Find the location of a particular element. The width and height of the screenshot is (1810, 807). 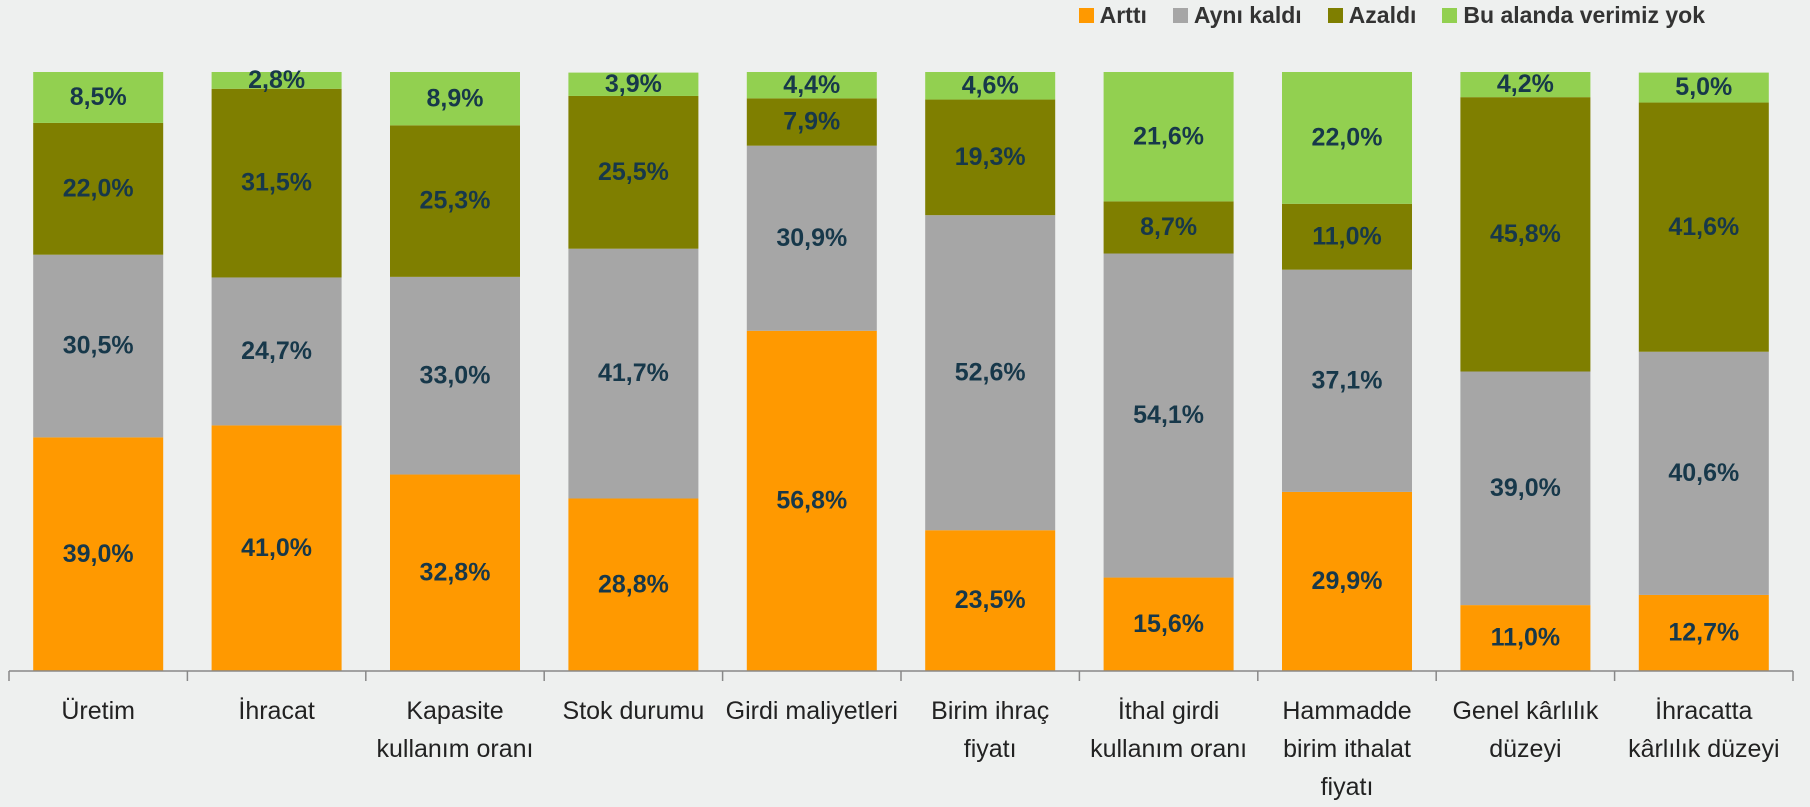

value-label: 2,8% is located at coordinates (276, 80).